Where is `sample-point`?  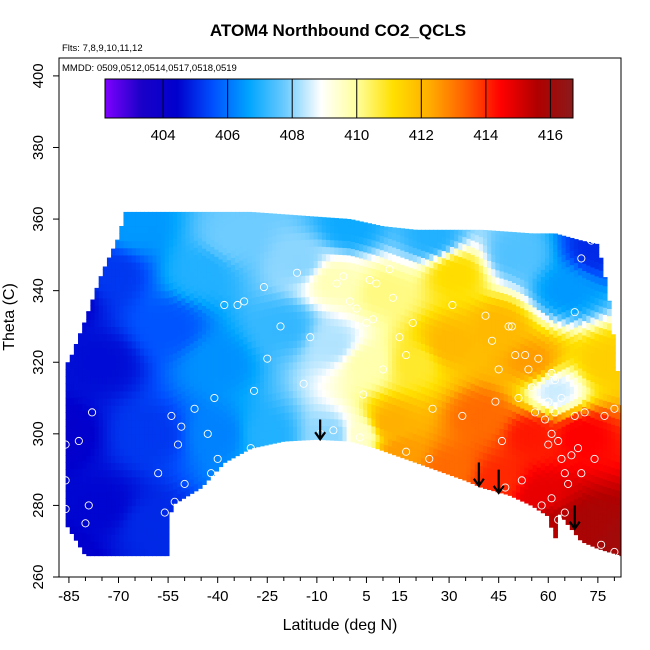 sample-point is located at coordinates (399, 337).